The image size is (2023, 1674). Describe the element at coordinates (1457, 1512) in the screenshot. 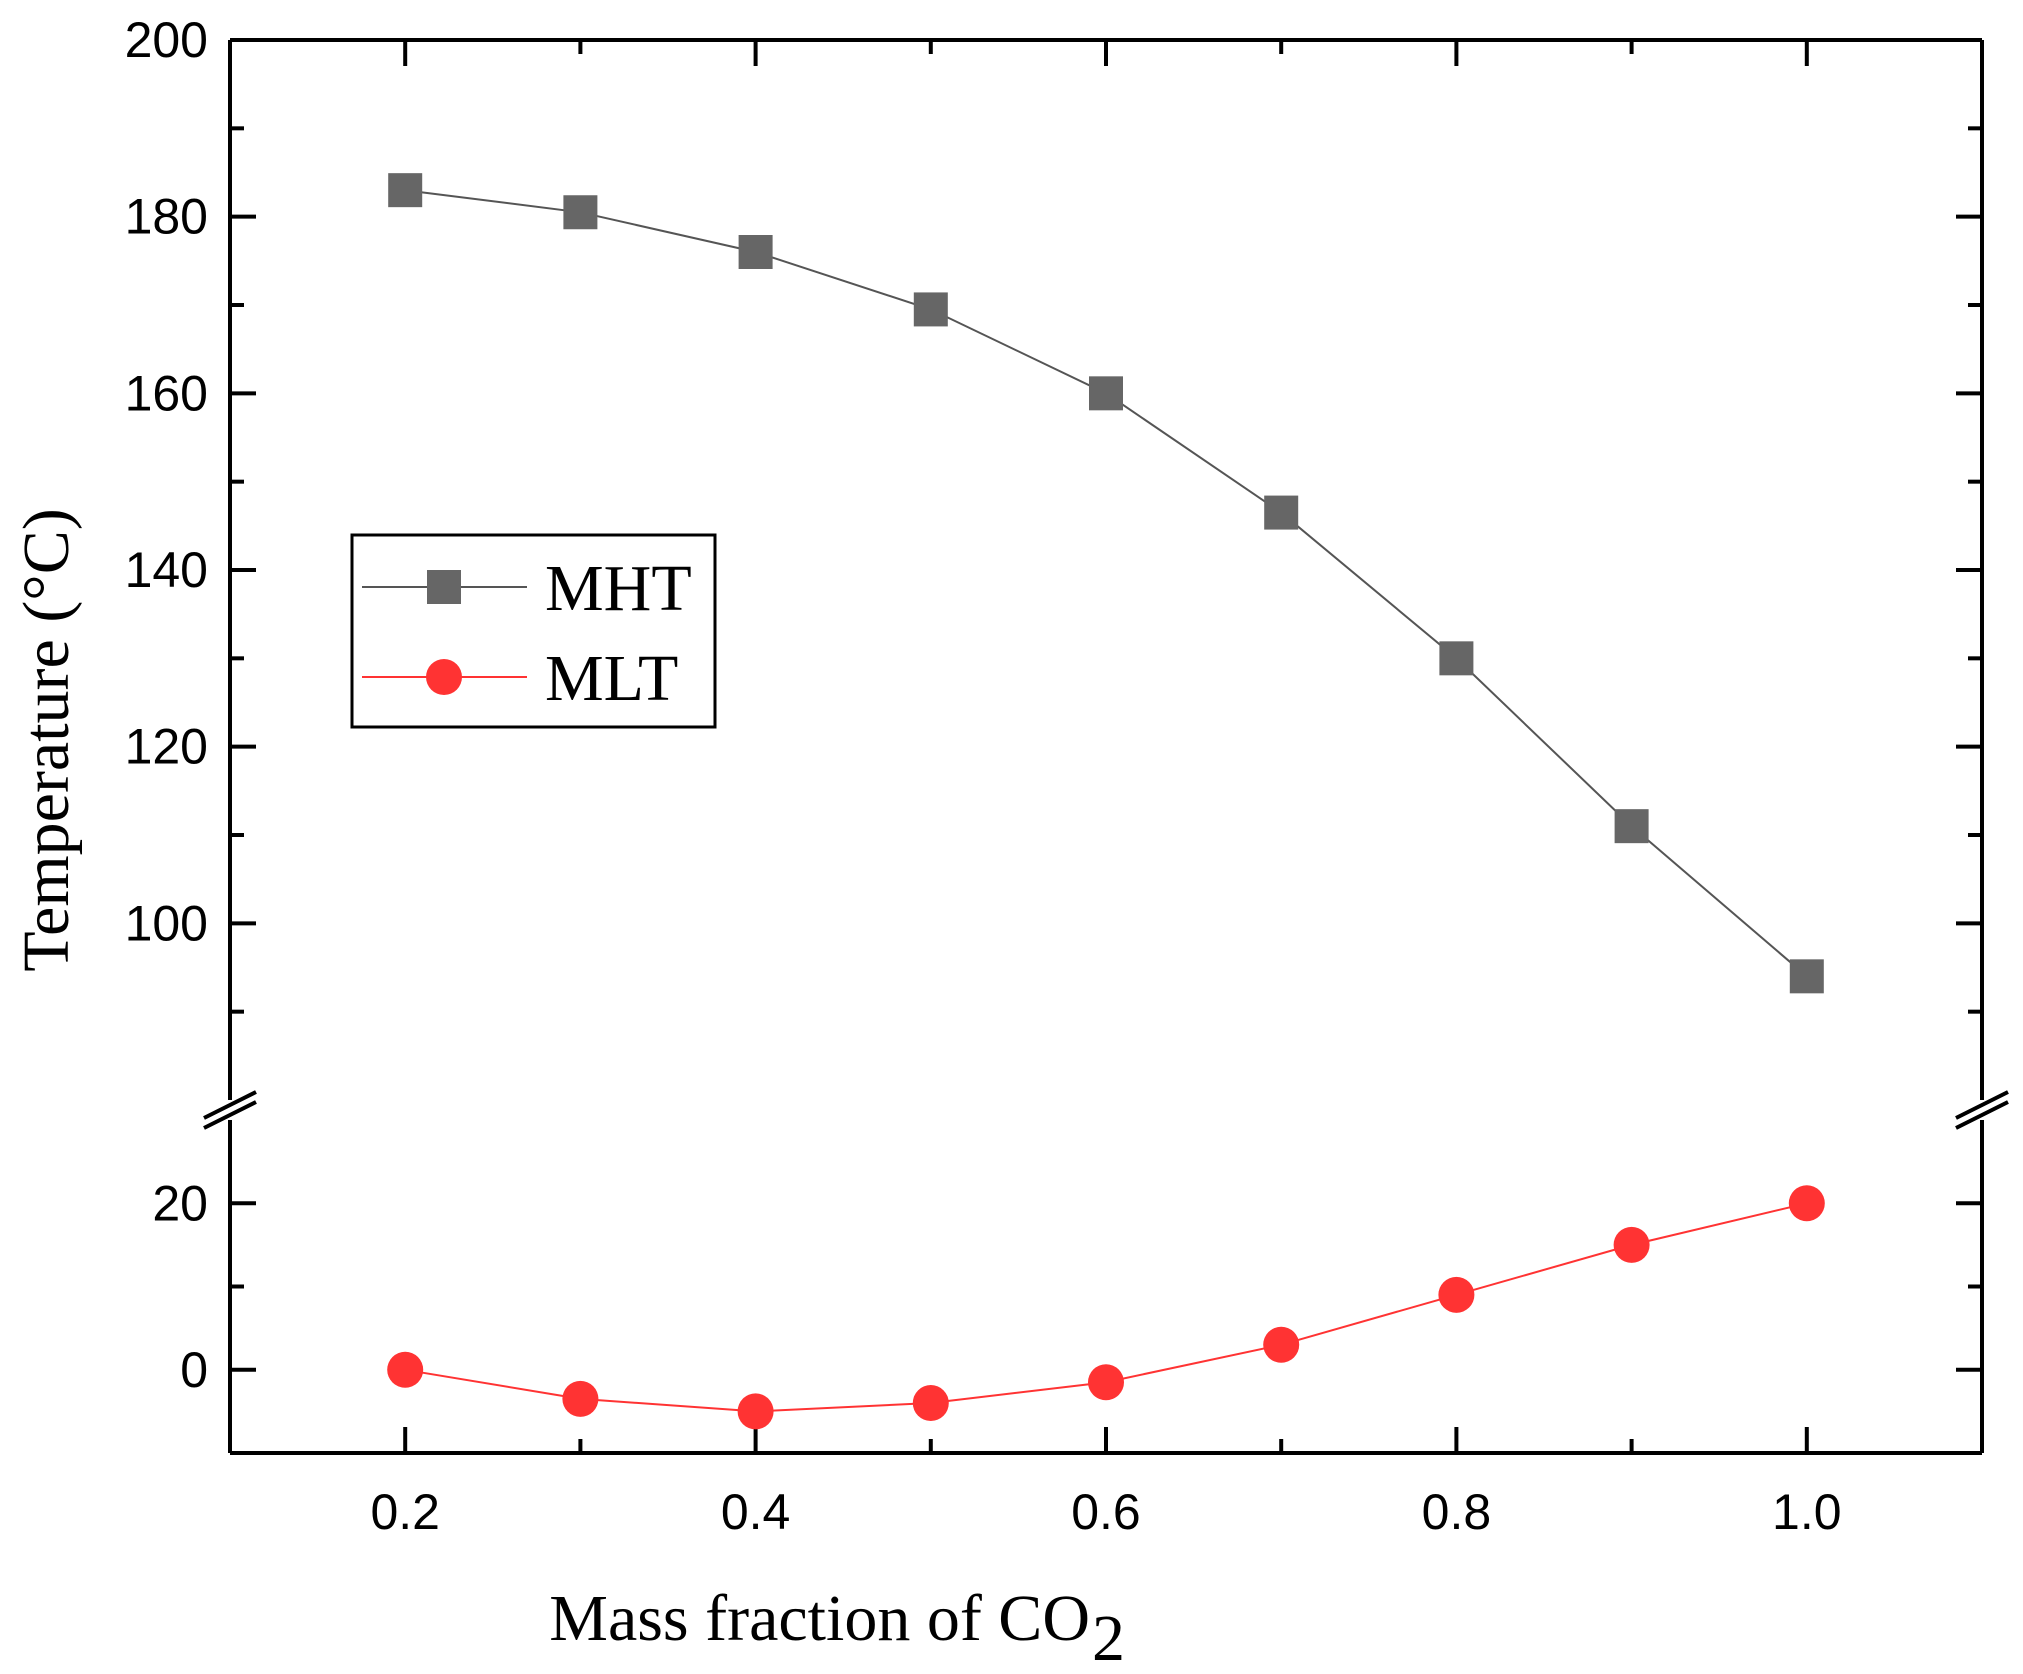

I see `x-tick-label: 0.8` at that location.